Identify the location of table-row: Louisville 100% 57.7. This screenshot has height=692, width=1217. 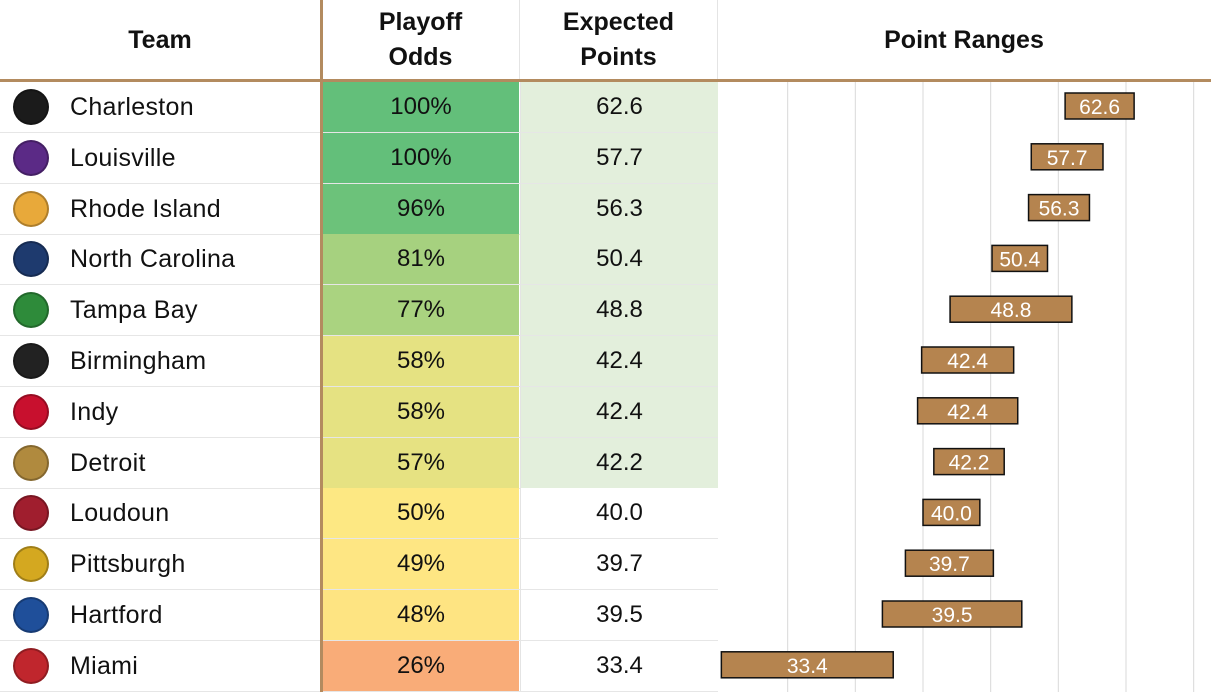
(359, 158).